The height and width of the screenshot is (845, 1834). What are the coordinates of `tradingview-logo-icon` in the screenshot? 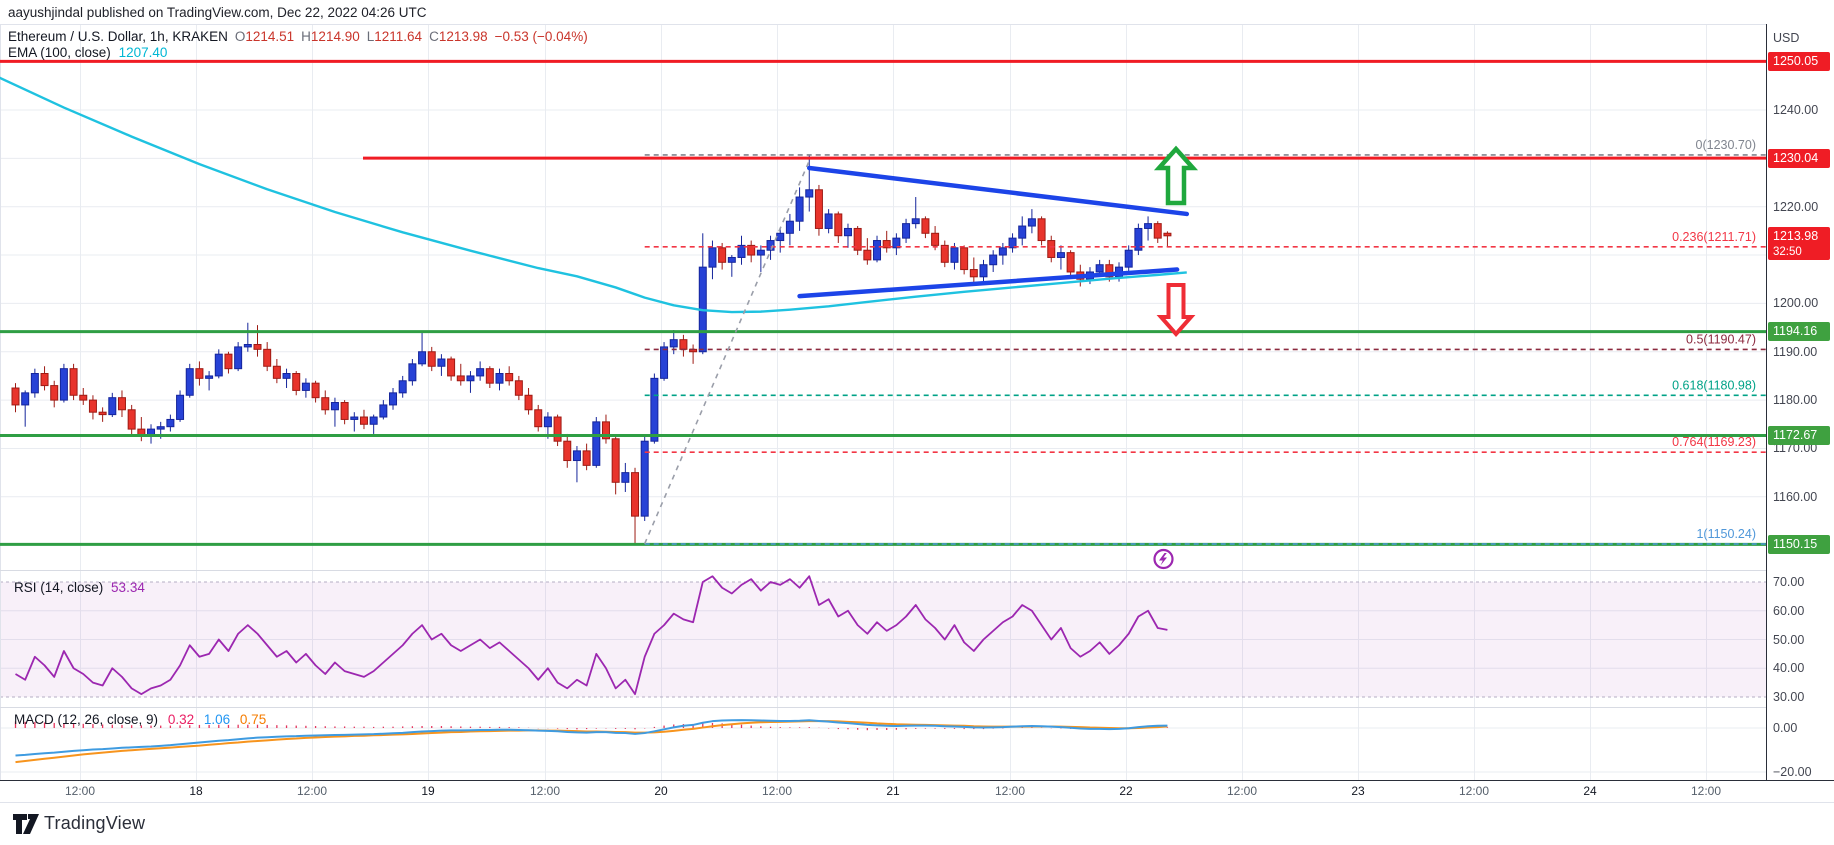 It's located at (26, 824).